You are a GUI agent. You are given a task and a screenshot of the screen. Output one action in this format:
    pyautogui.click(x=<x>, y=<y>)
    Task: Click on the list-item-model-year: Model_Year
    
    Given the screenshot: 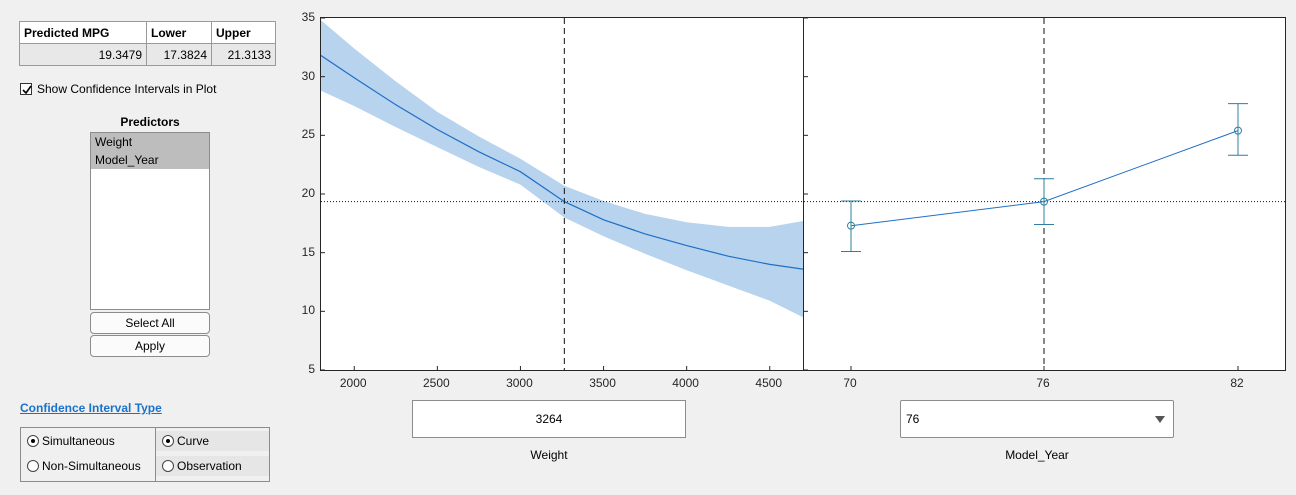 What is the action you would take?
    pyautogui.click(x=150, y=160)
    